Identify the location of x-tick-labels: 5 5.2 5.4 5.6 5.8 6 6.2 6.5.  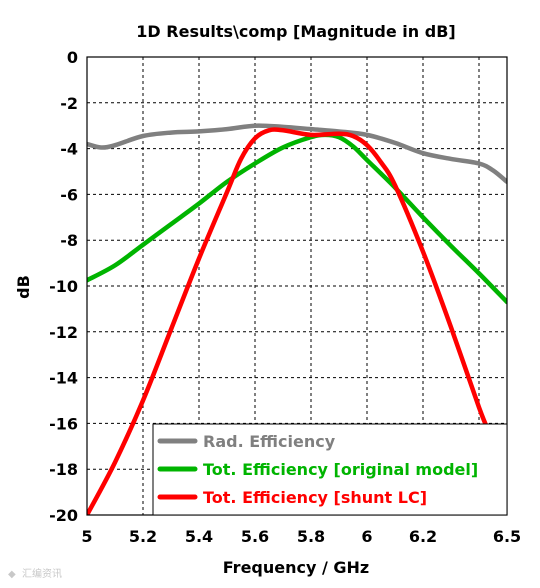
(301, 536).